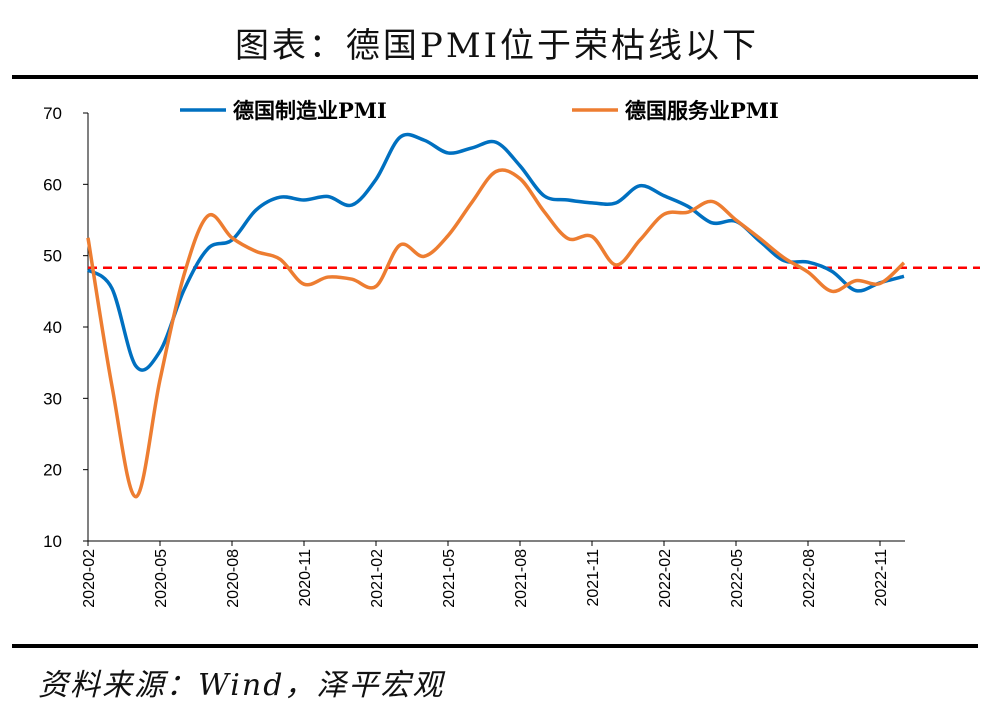  Describe the element at coordinates (305, 578) in the screenshot. I see `x-tick-label: 2020-11` at that location.